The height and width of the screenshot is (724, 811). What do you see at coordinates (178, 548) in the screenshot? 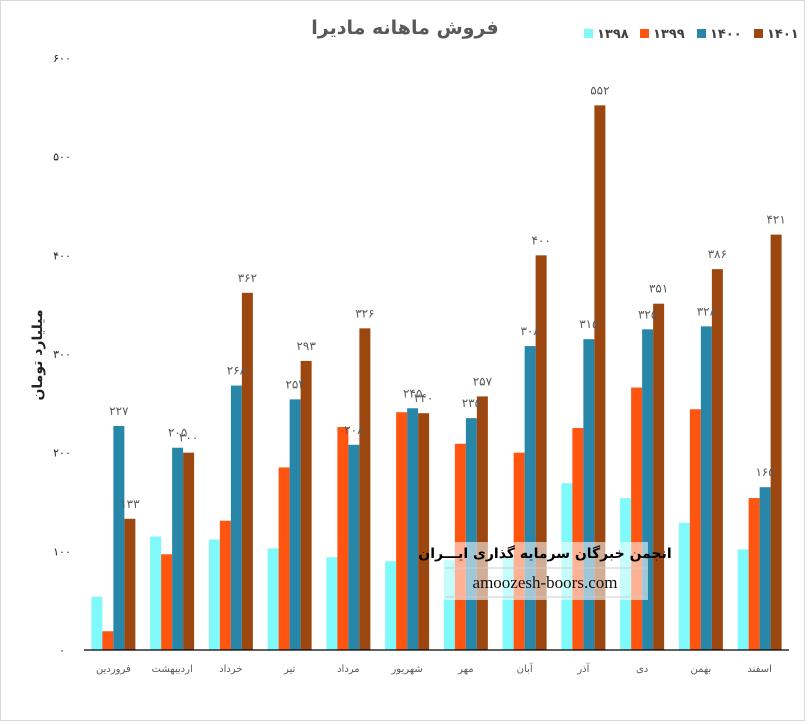
I see `bar-۱۴۰۰-اردیبهشت` at bounding box center [178, 548].